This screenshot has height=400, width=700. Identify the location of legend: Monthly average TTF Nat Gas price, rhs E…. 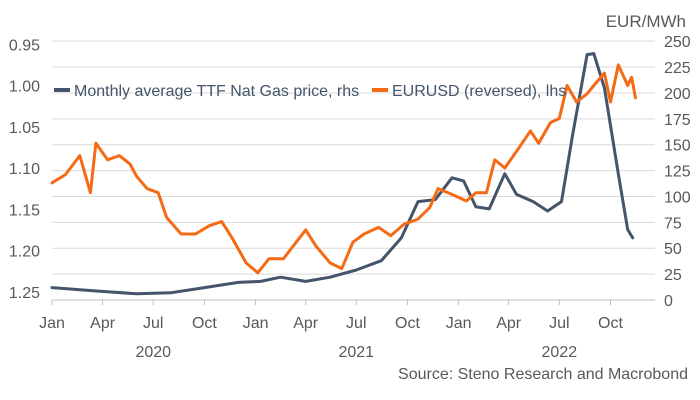
(310, 91).